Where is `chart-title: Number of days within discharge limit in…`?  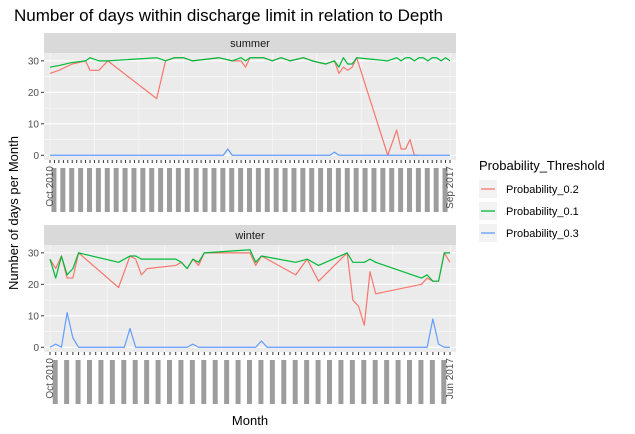 chart-title: Number of days within discharge limit in… is located at coordinates (228, 15).